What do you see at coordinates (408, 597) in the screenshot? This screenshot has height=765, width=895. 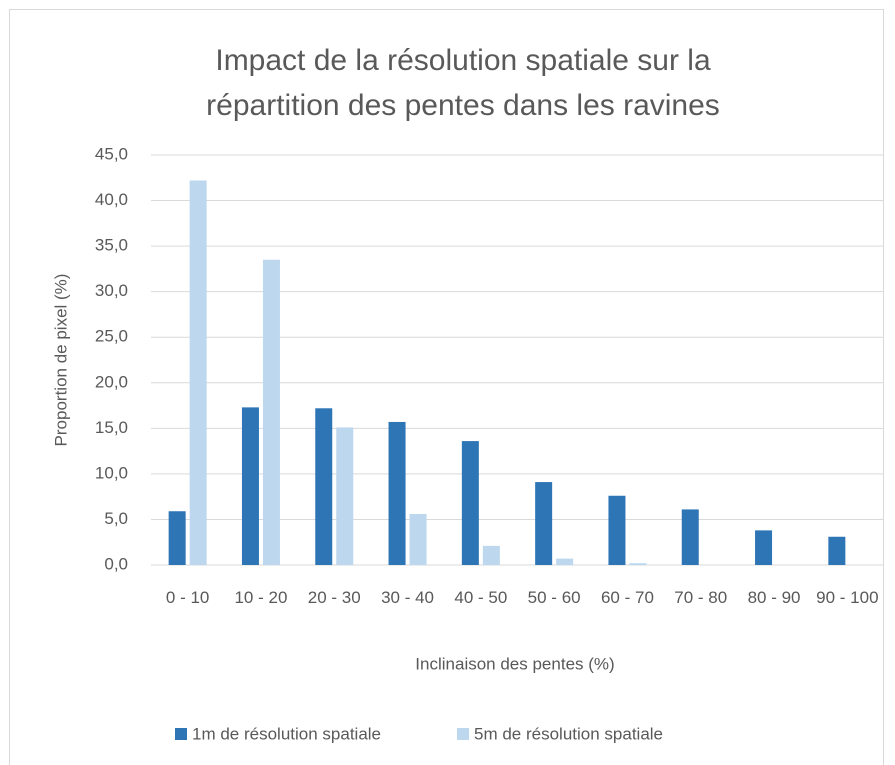 I see `x-tick-label: 30 - 40` at bounding box center [408, 597].